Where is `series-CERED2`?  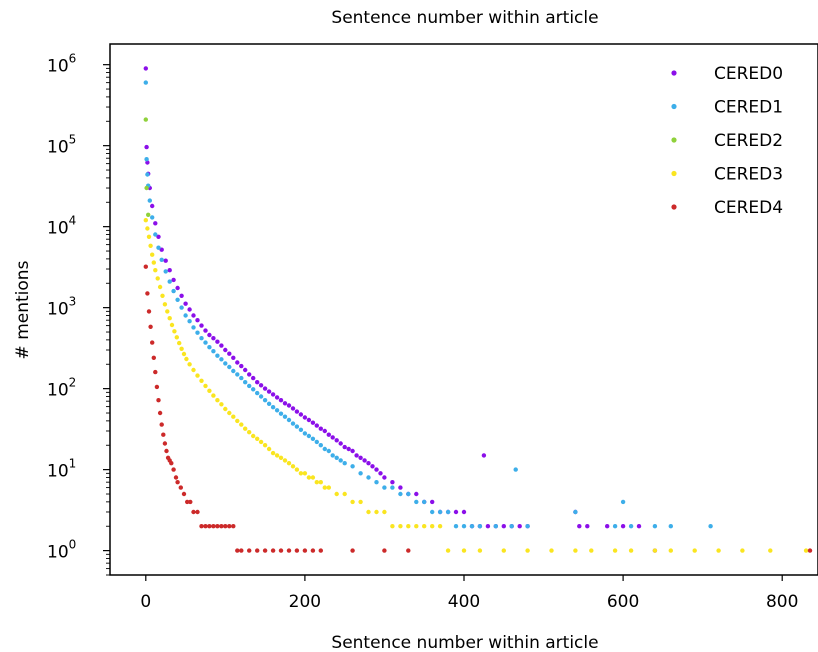 series-CERED2 is located at coordinates (147, 167).